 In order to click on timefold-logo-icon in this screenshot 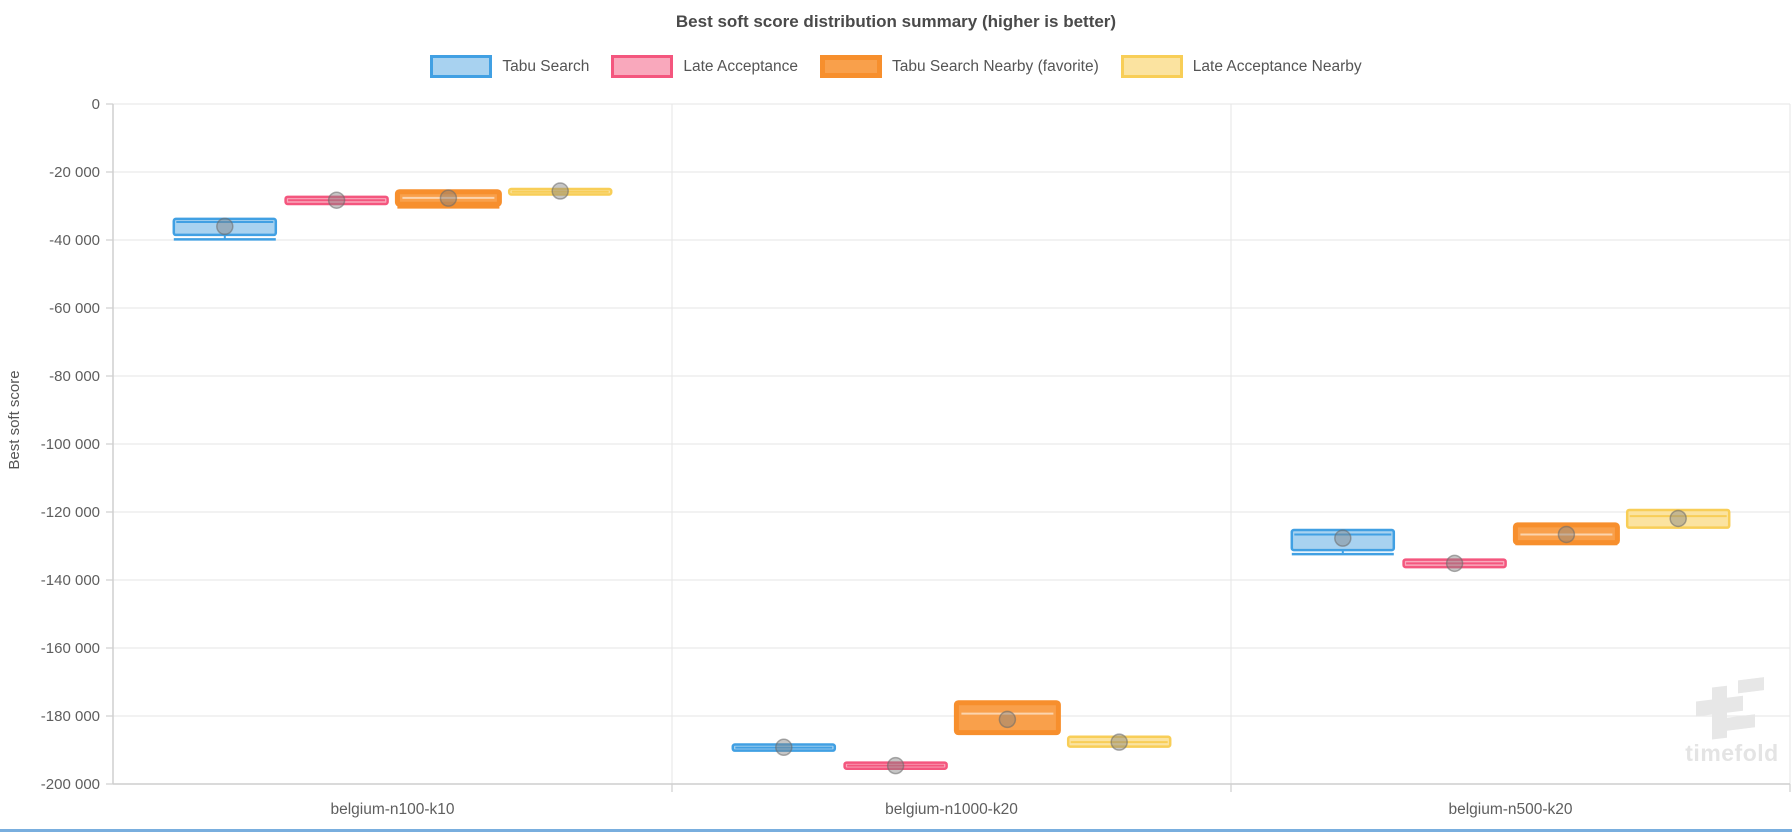, I will do `click(1730, 708)`.